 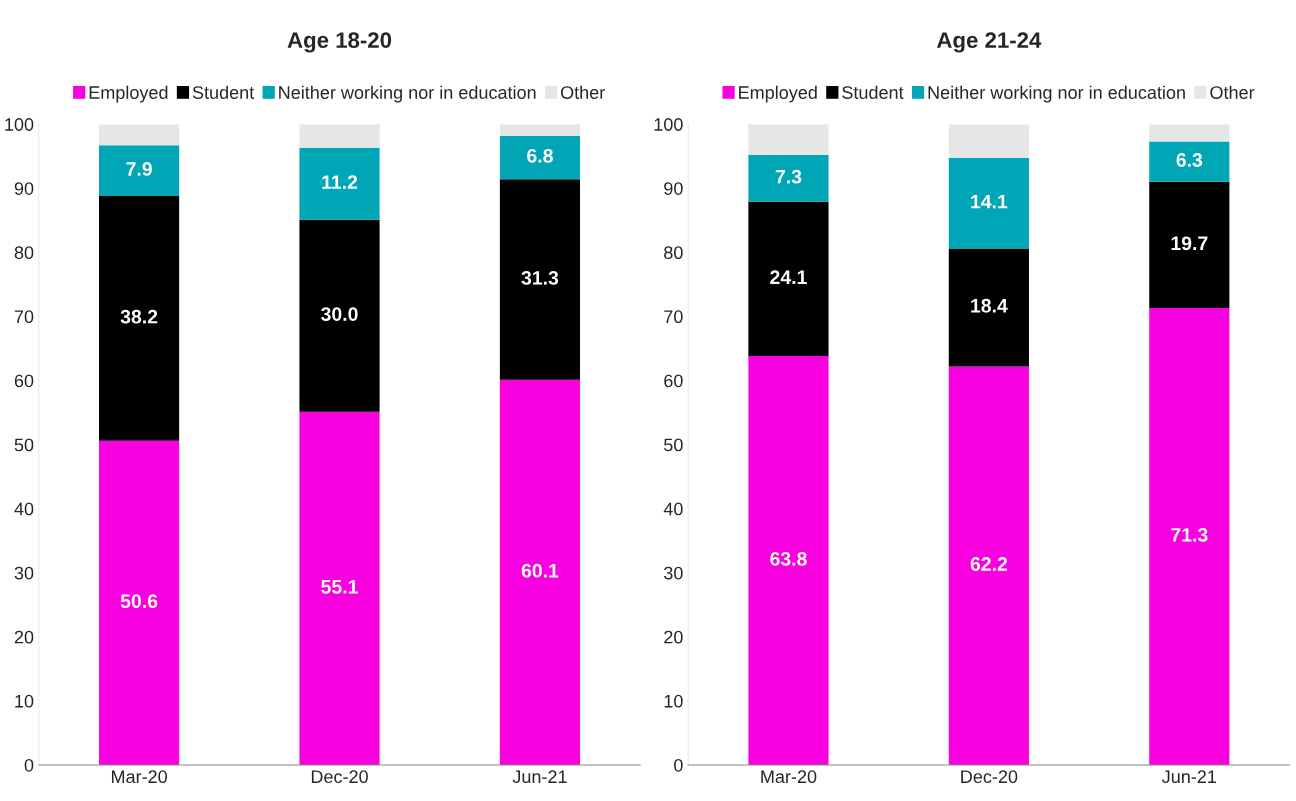 I want to click on data-label: 71.3, so click(x=1189, y=534).